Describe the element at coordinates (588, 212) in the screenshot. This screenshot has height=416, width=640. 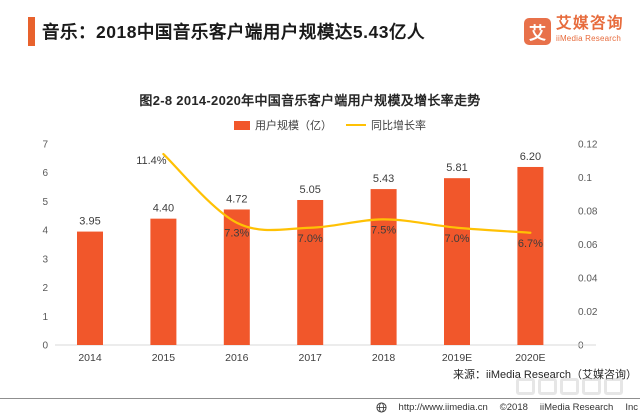
I see `y-axis-right-tick: 0.08` at that location.